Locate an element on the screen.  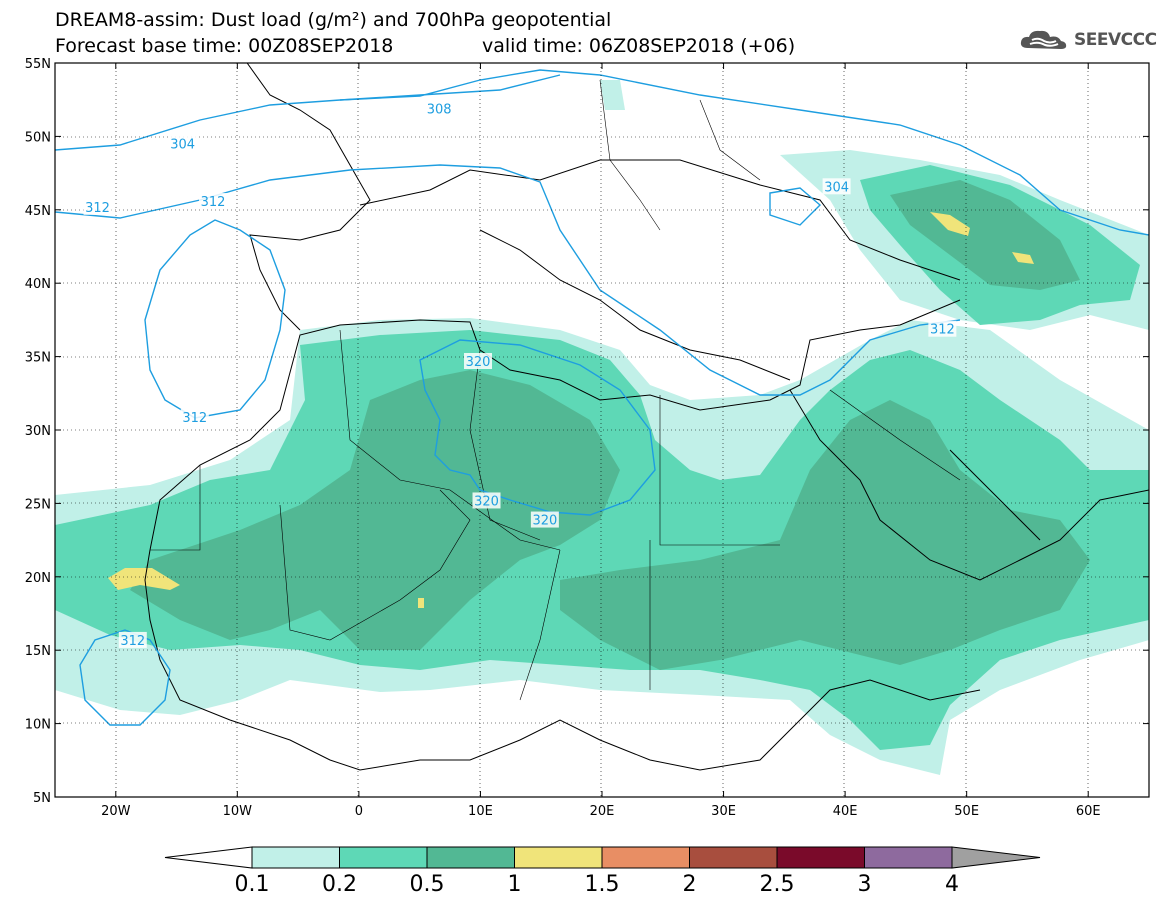
dust-field-dark-east is located at coordinates (825, 535).